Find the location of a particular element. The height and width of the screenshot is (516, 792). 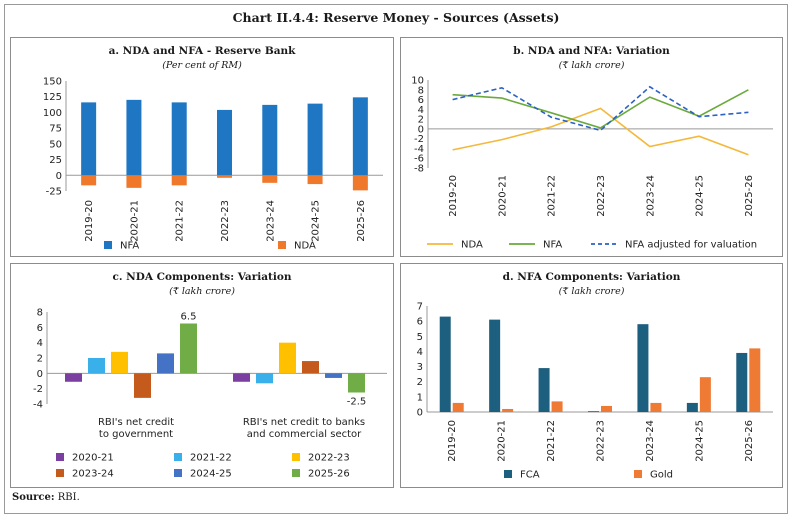

source-text: RBI. is located at coordinates (68, 497).